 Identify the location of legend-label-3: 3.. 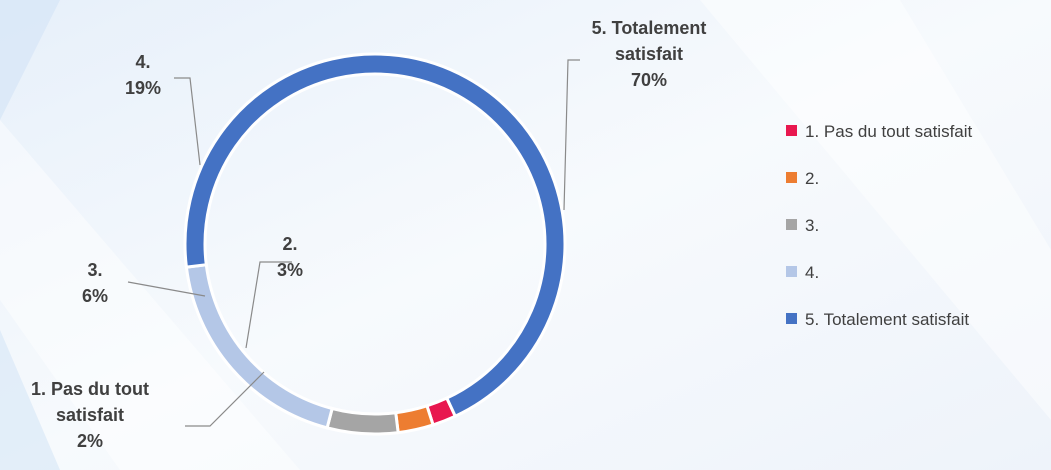
(812, 225).